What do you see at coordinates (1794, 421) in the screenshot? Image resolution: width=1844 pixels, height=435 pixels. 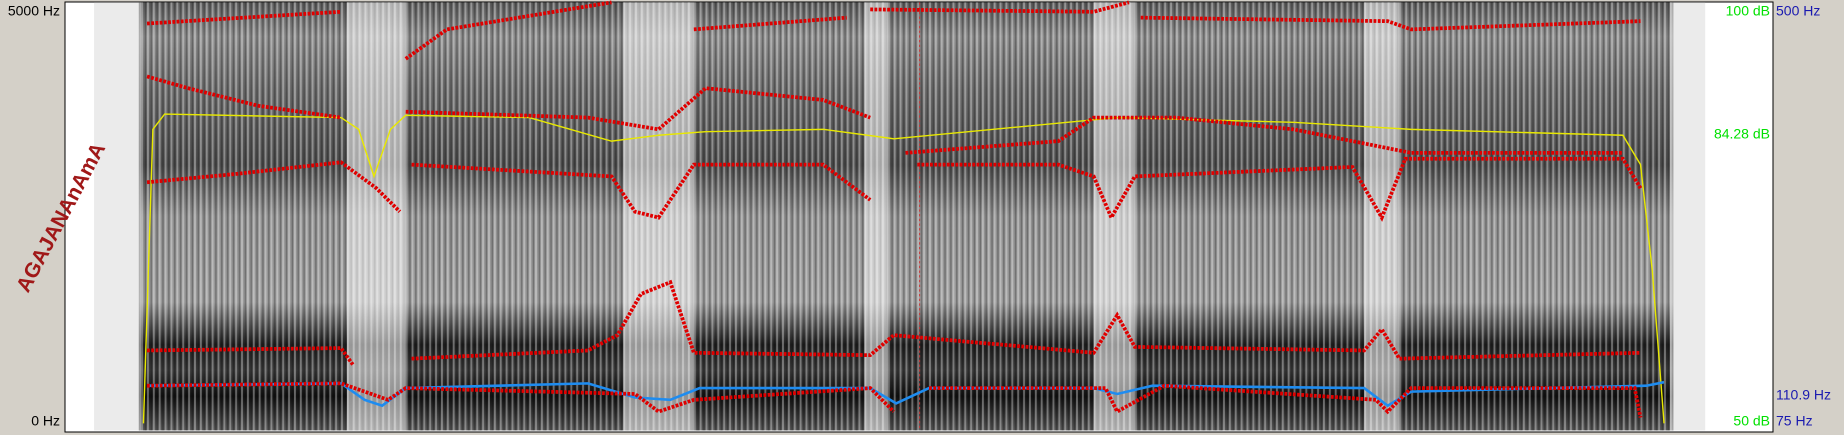 I see `pitch-min-label: 75 Hz` at bounding box center [1794, 421].